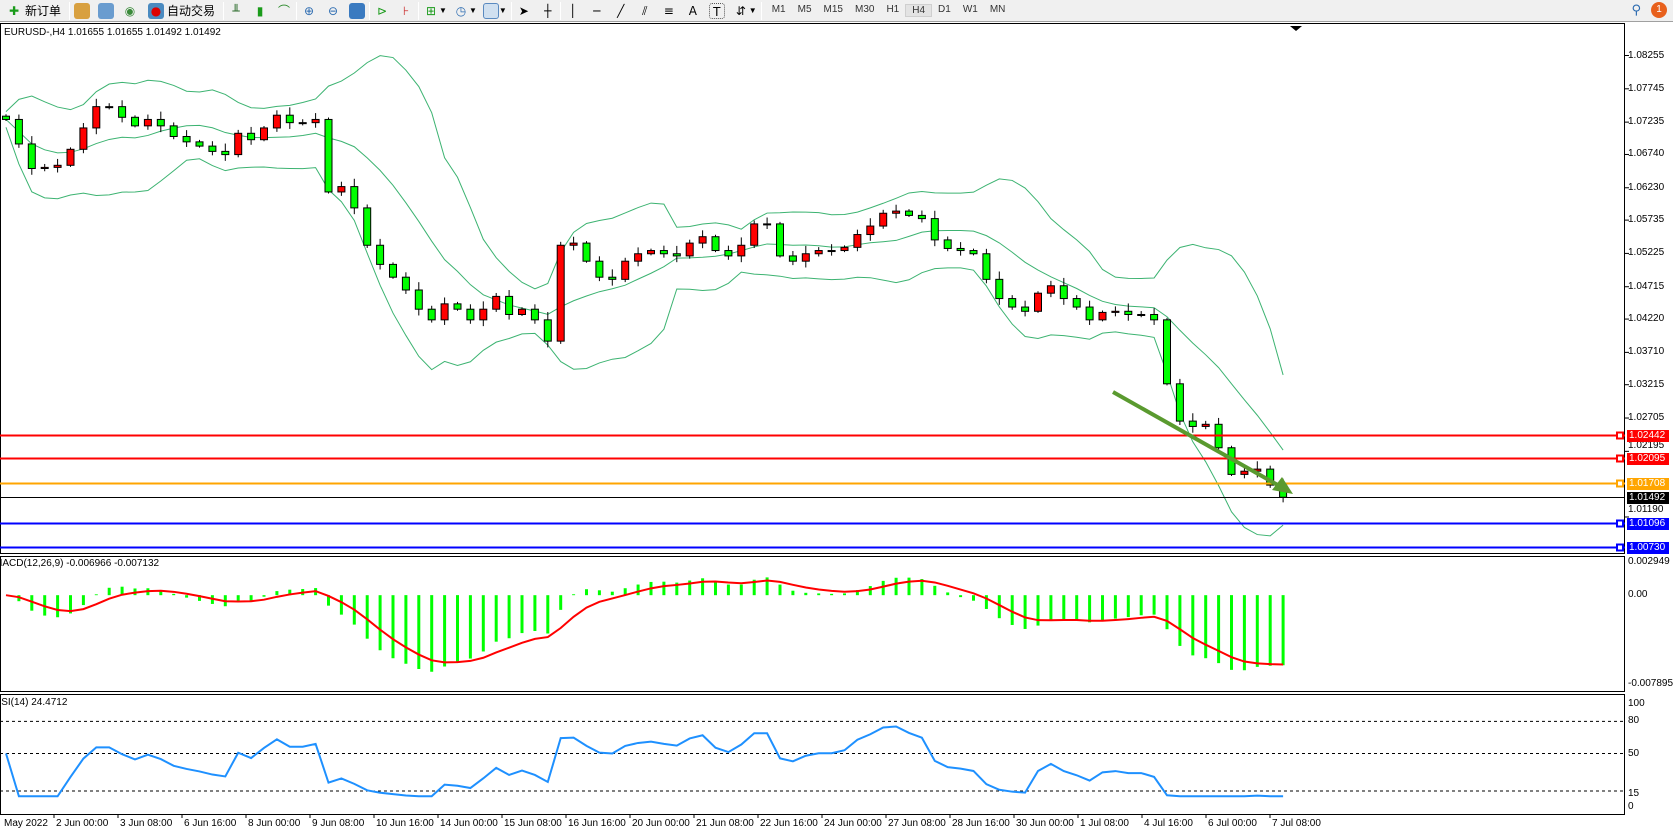  Describe the element at coordinates (621, 10) in the screenshot. I see `trendline-icon: ╱` at that location.